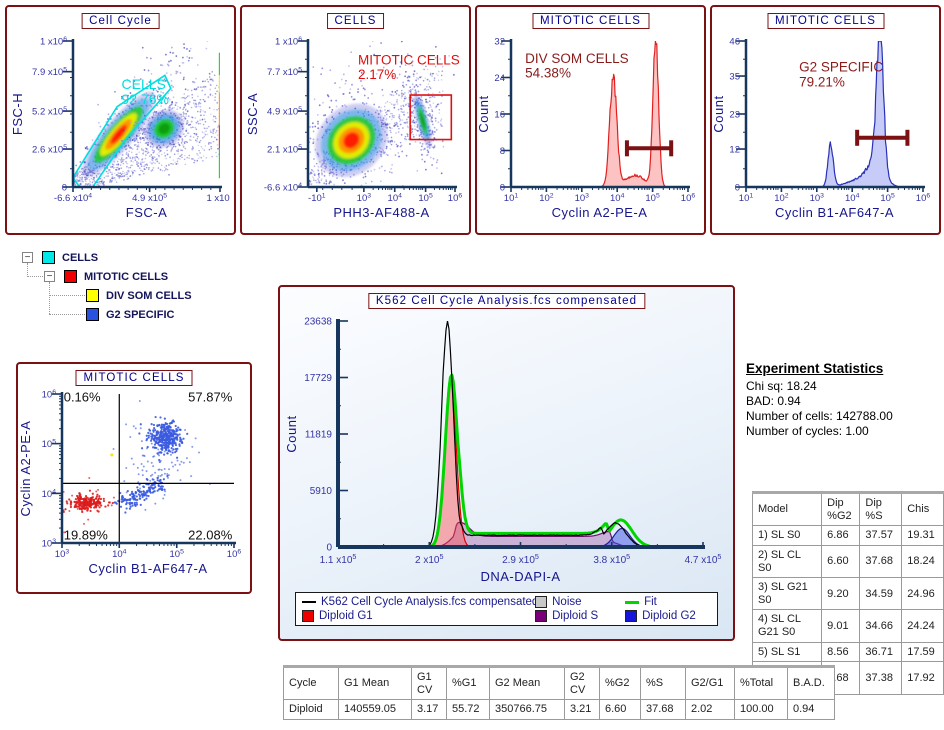 This screenshot has width=944, height=730. I want to click on svg-text: Cyclin B1-AF647-A, so click(834, 212).